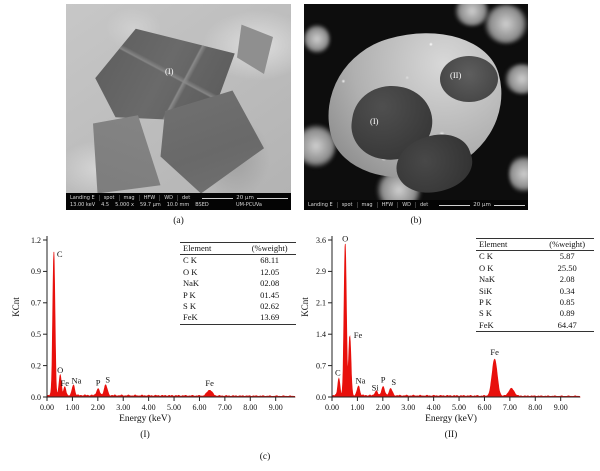  Describe the element at coordinates (76, 381) in the screenshot. I see `peak-label: Na` at that location.